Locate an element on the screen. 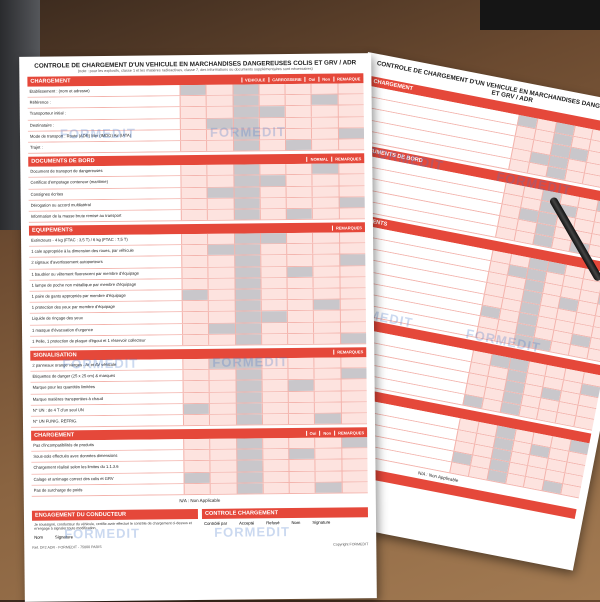 The width and height of the screenshot is (600, 602). row-label: Trajet : is located at coordinates (104, 147).